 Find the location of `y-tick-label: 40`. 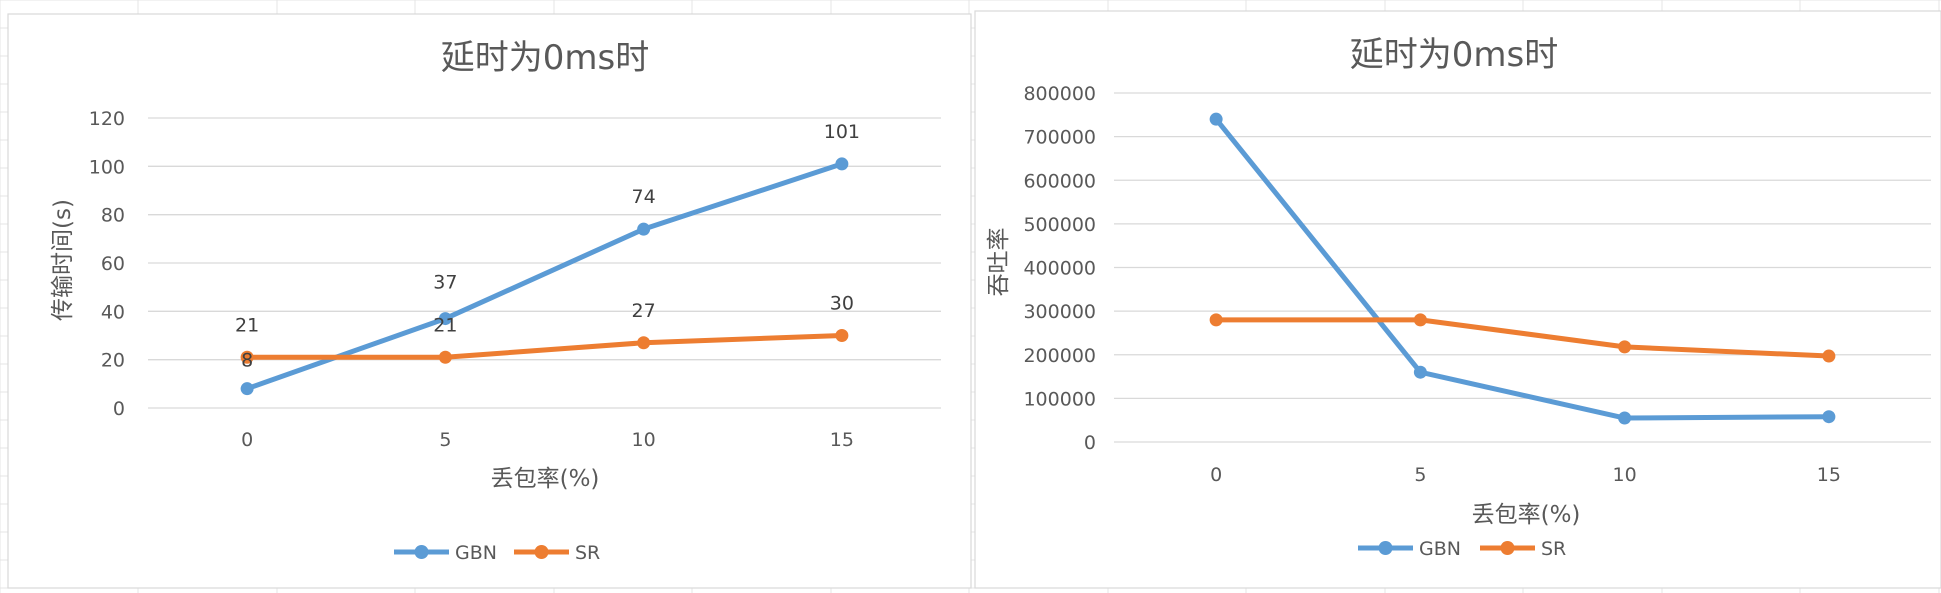

y-tick-label: 40 is located at coordinates (113, 312).